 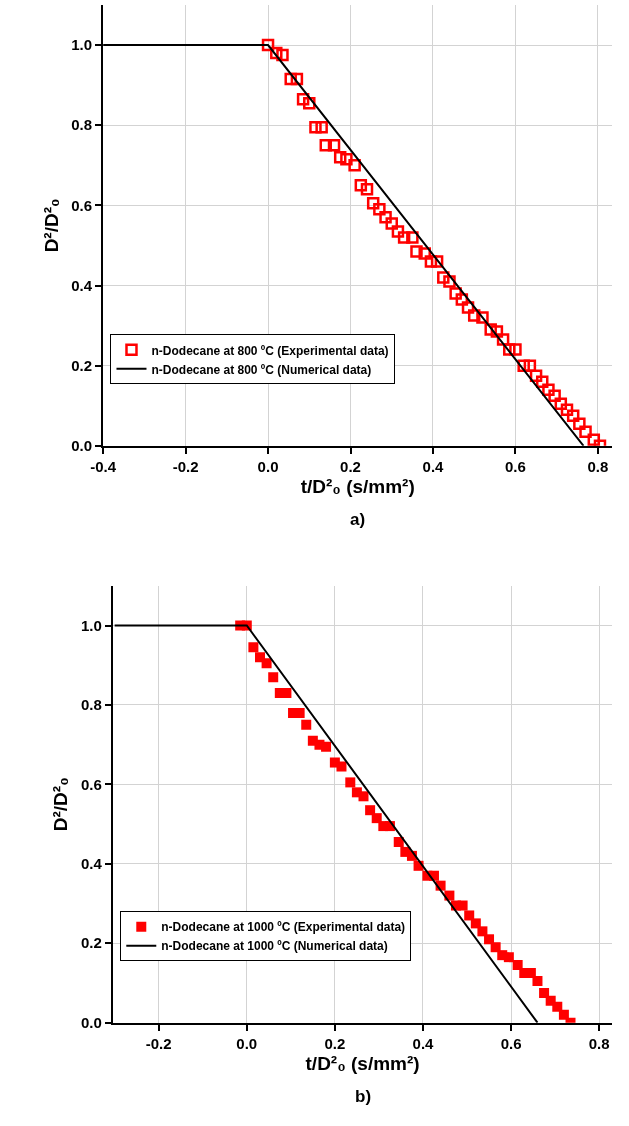 What do you see at coordinates (270, 350) in the screenshot?
I see `legend-label: n-Dodecane at 800 ºC (Experimental data)` at bounding box center [270, 350].